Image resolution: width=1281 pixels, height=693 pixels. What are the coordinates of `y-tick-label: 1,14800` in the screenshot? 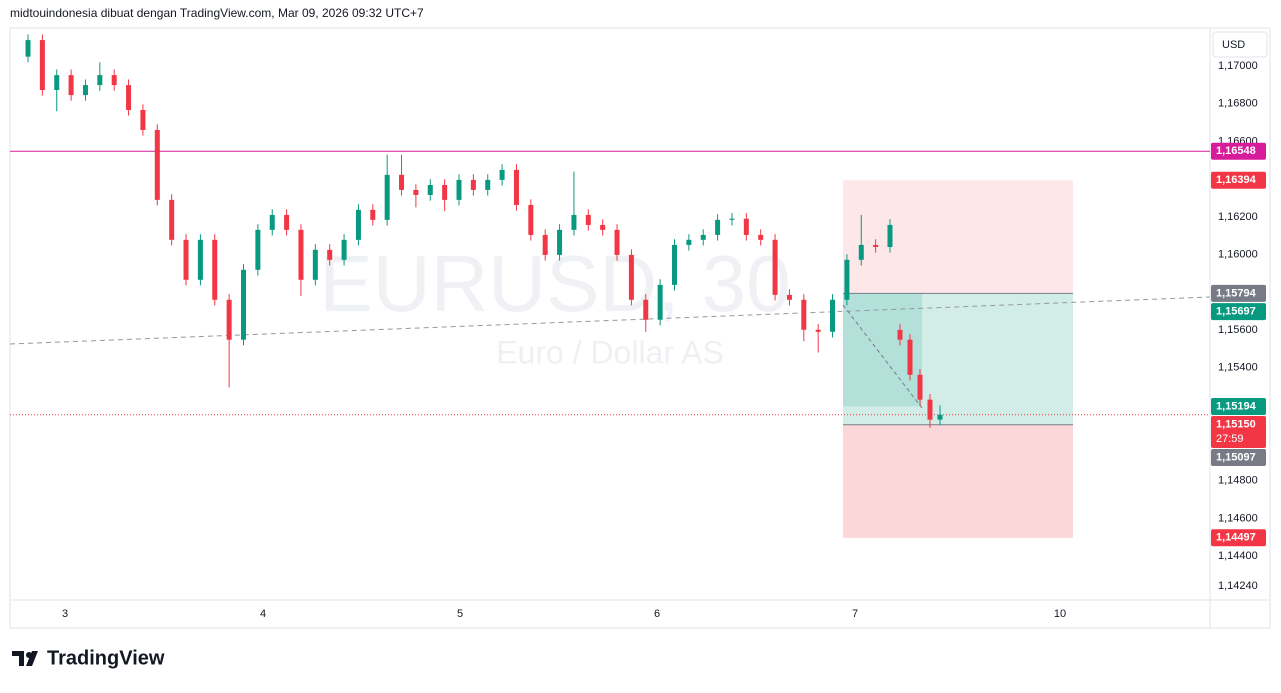 It's located at (1238, 481).